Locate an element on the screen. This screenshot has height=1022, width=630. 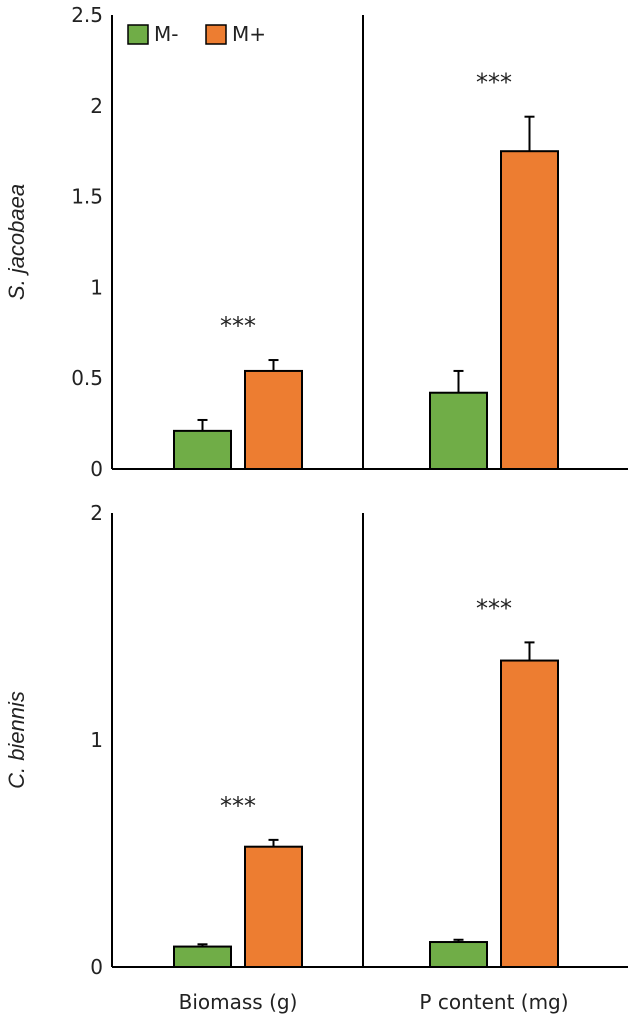
y-tick-label: 2.5 is located at coordinates (87, 15).